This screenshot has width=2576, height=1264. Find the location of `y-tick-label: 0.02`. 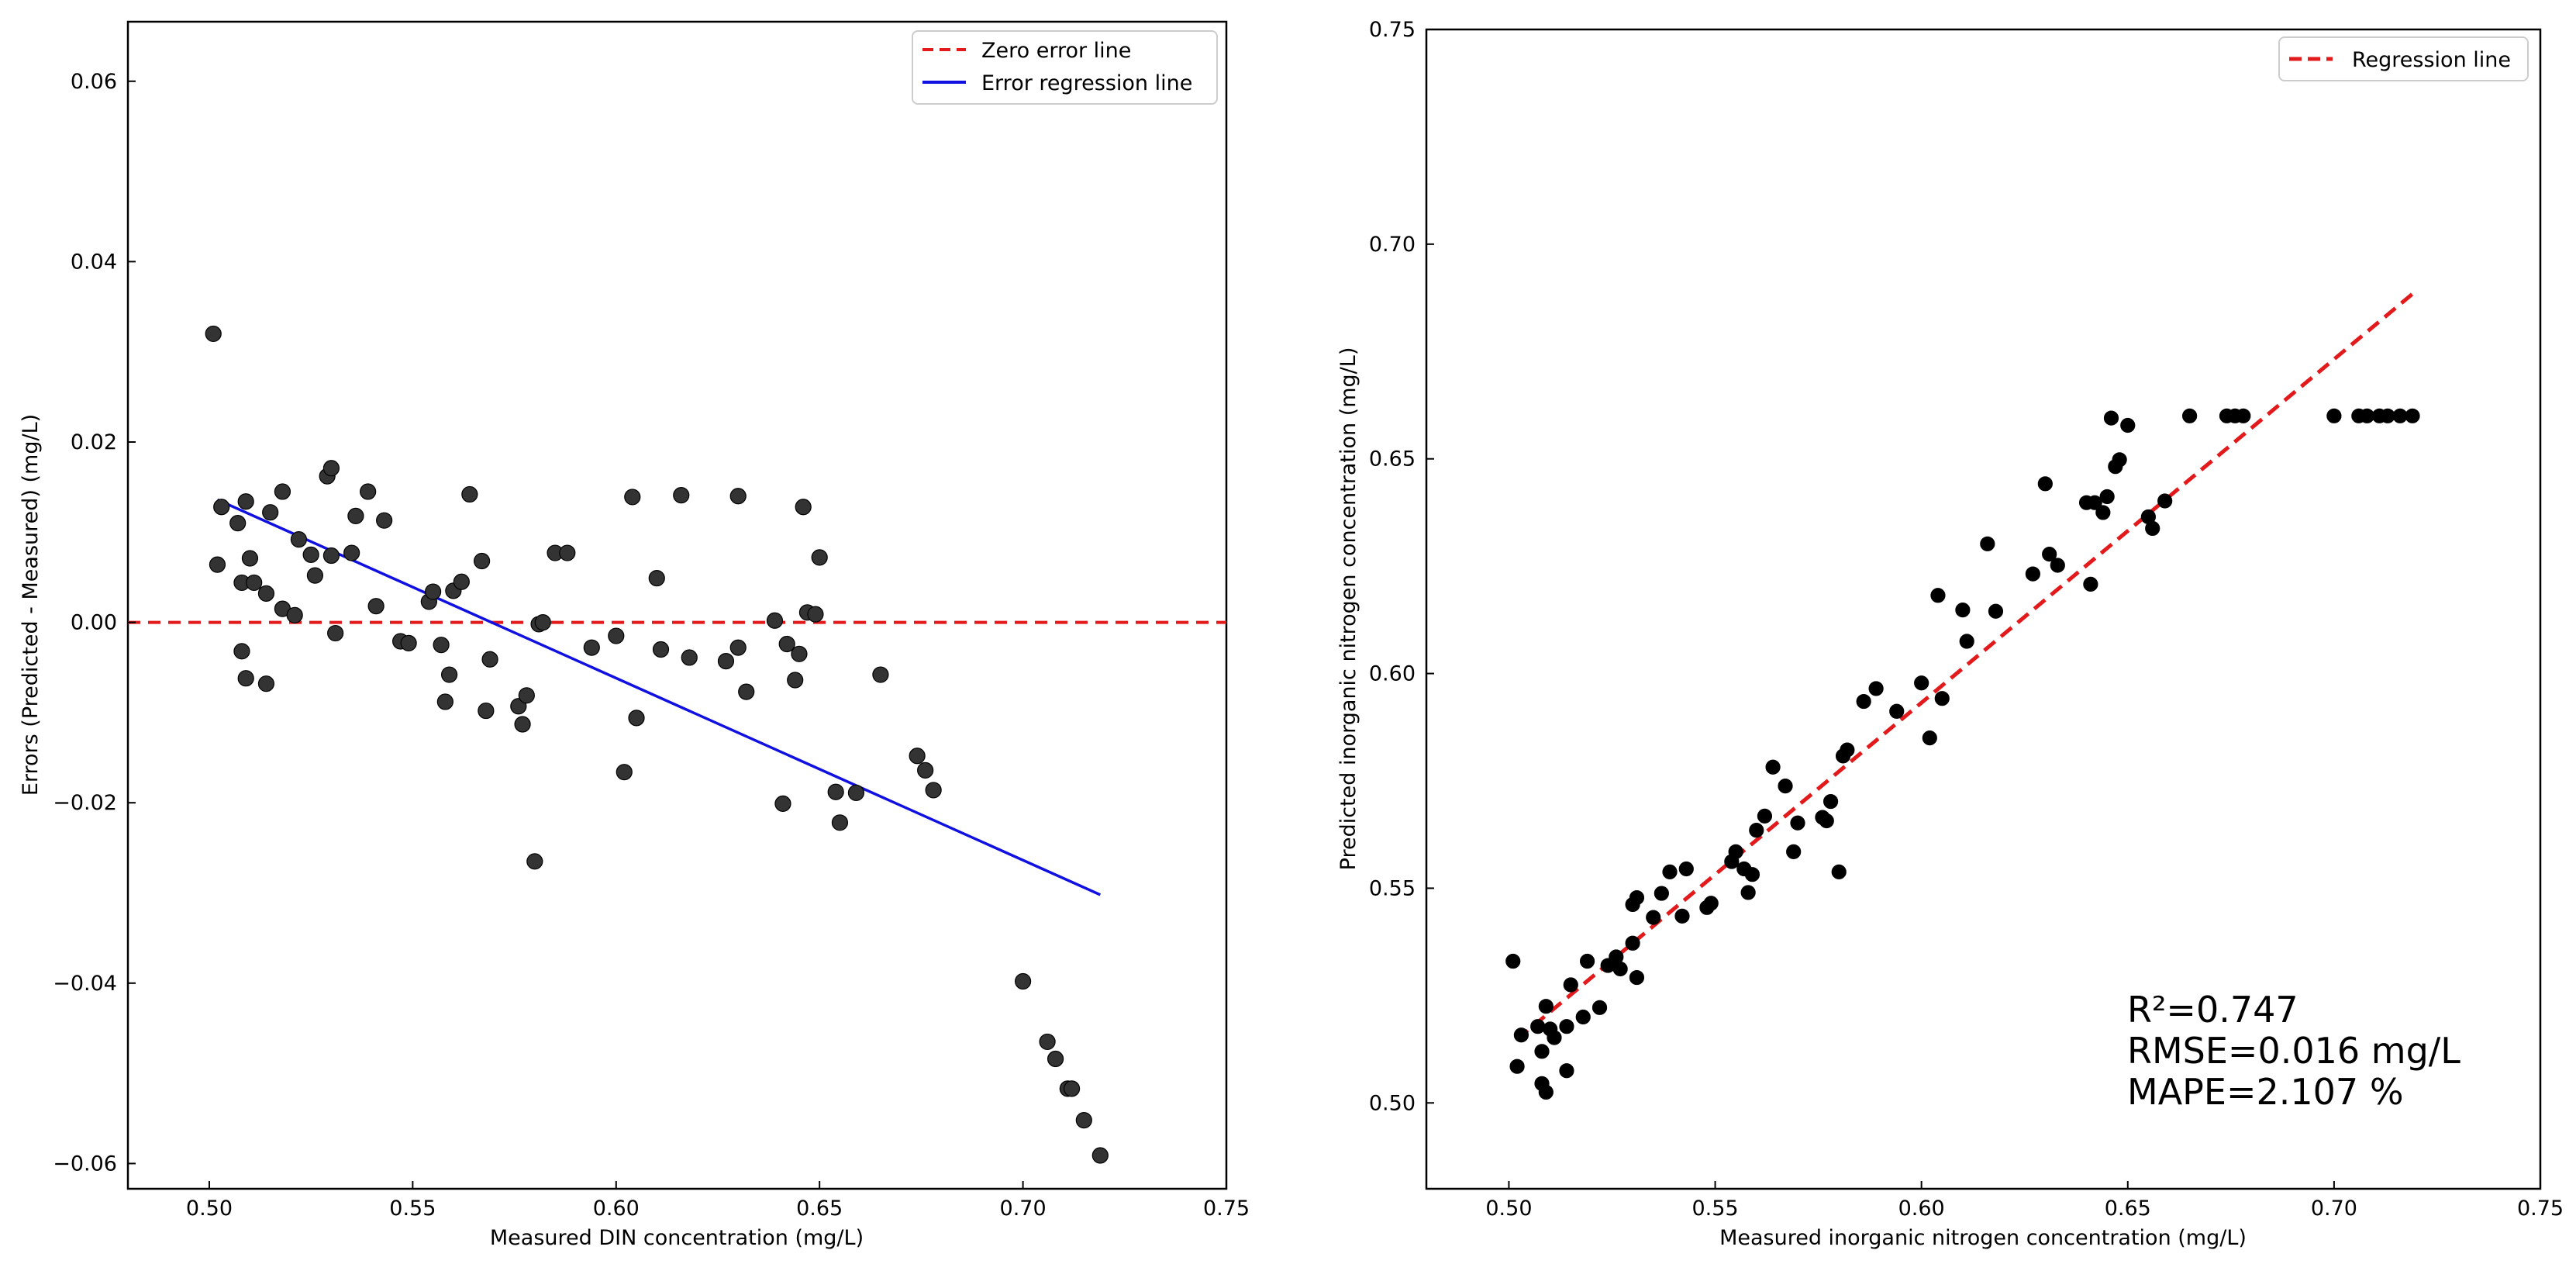

y-tick-label: 0.02 is located at coordinates (94, 442).